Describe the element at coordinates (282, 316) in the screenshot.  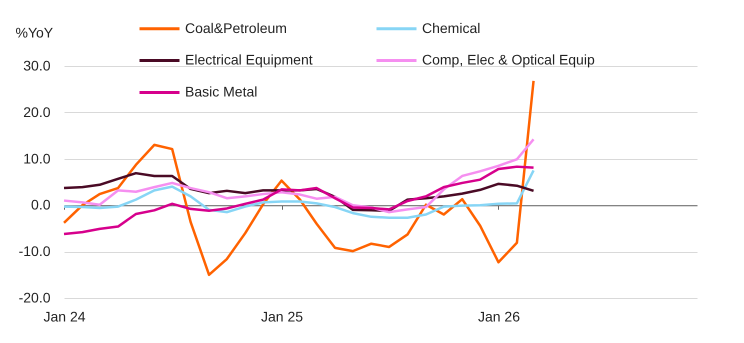
I see `x-tick-label: Jan 25` at that location.